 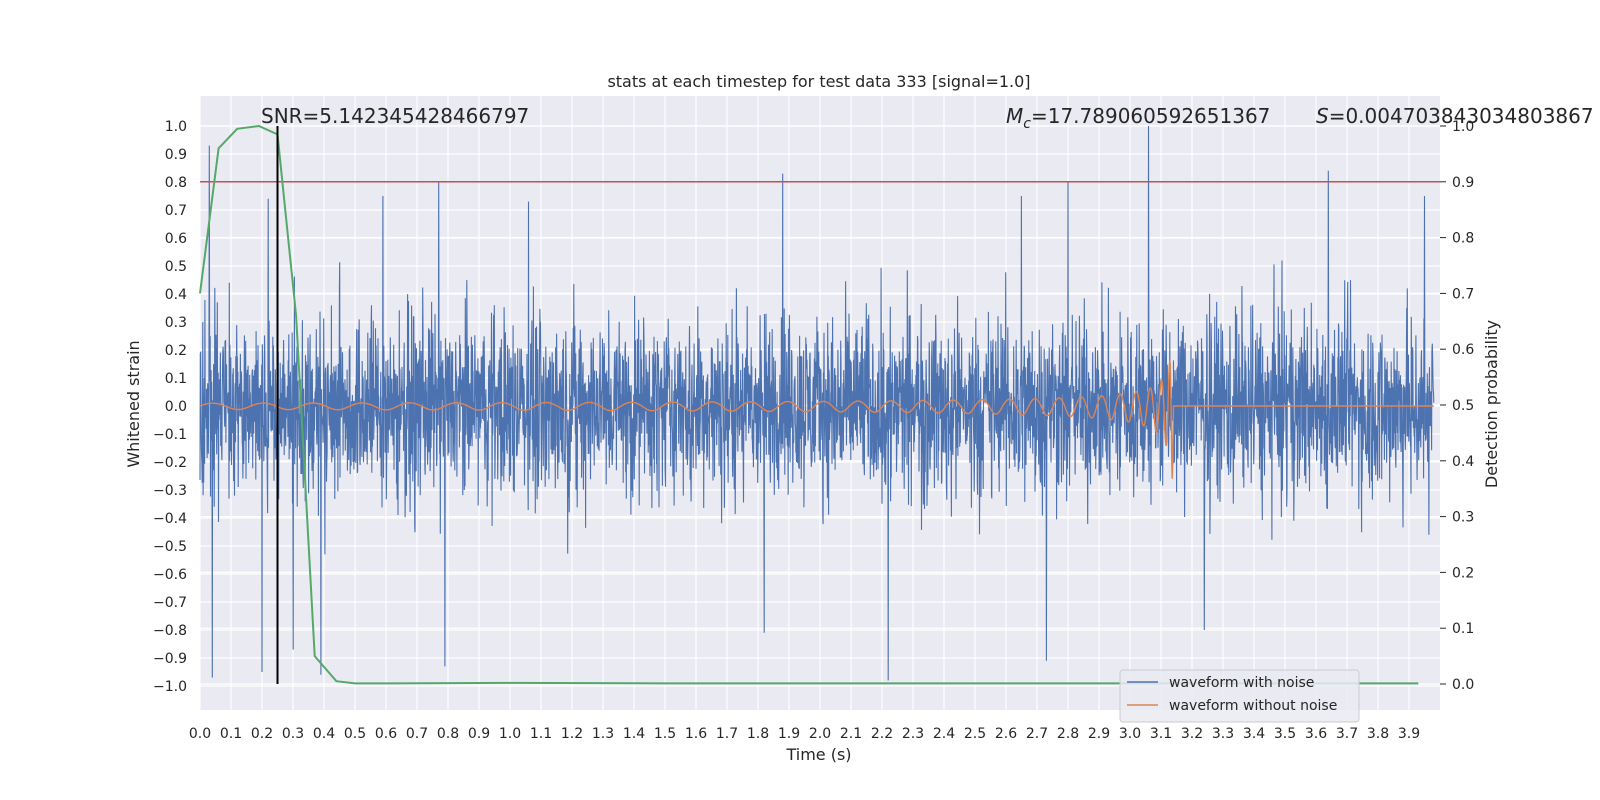 I want to click on y-tick-label: −0.9, so click(x=170, y=659).